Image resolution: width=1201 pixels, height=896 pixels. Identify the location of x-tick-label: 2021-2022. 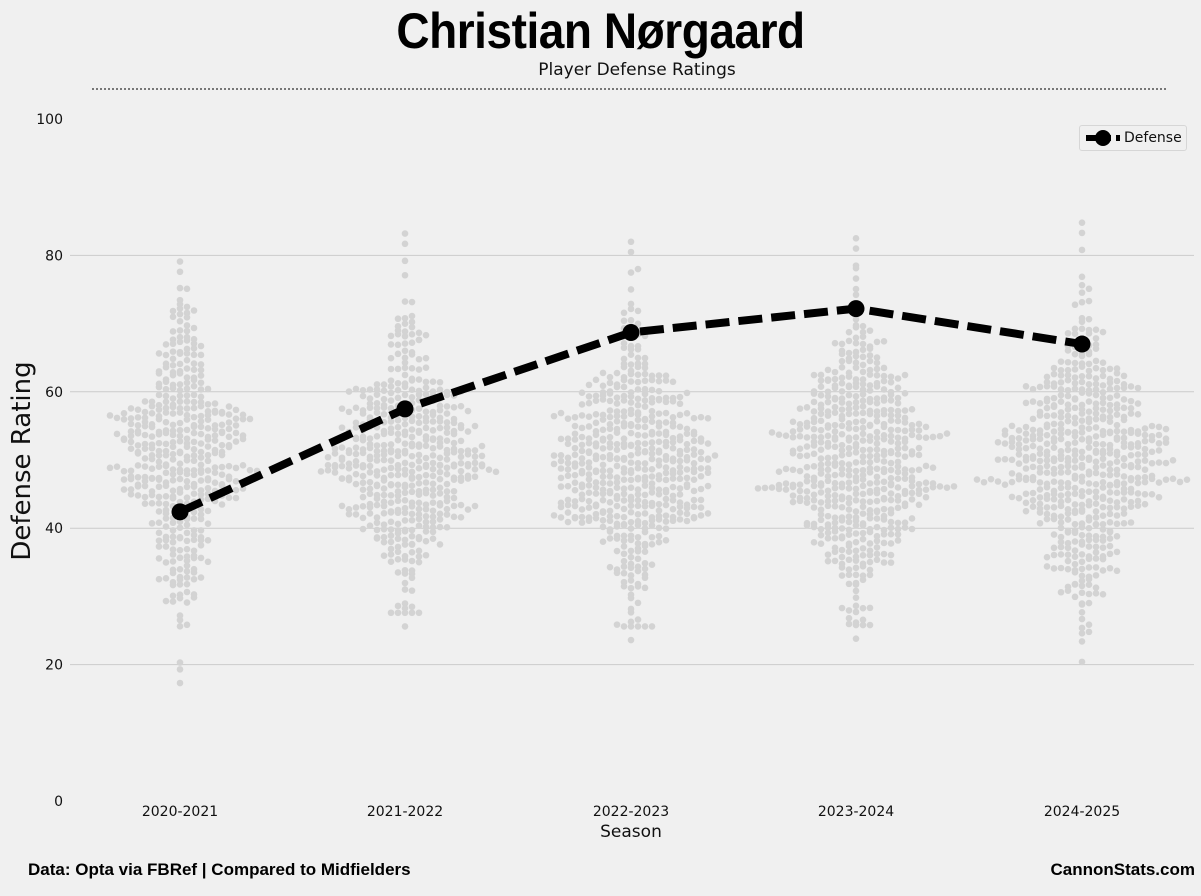
(405, 812).